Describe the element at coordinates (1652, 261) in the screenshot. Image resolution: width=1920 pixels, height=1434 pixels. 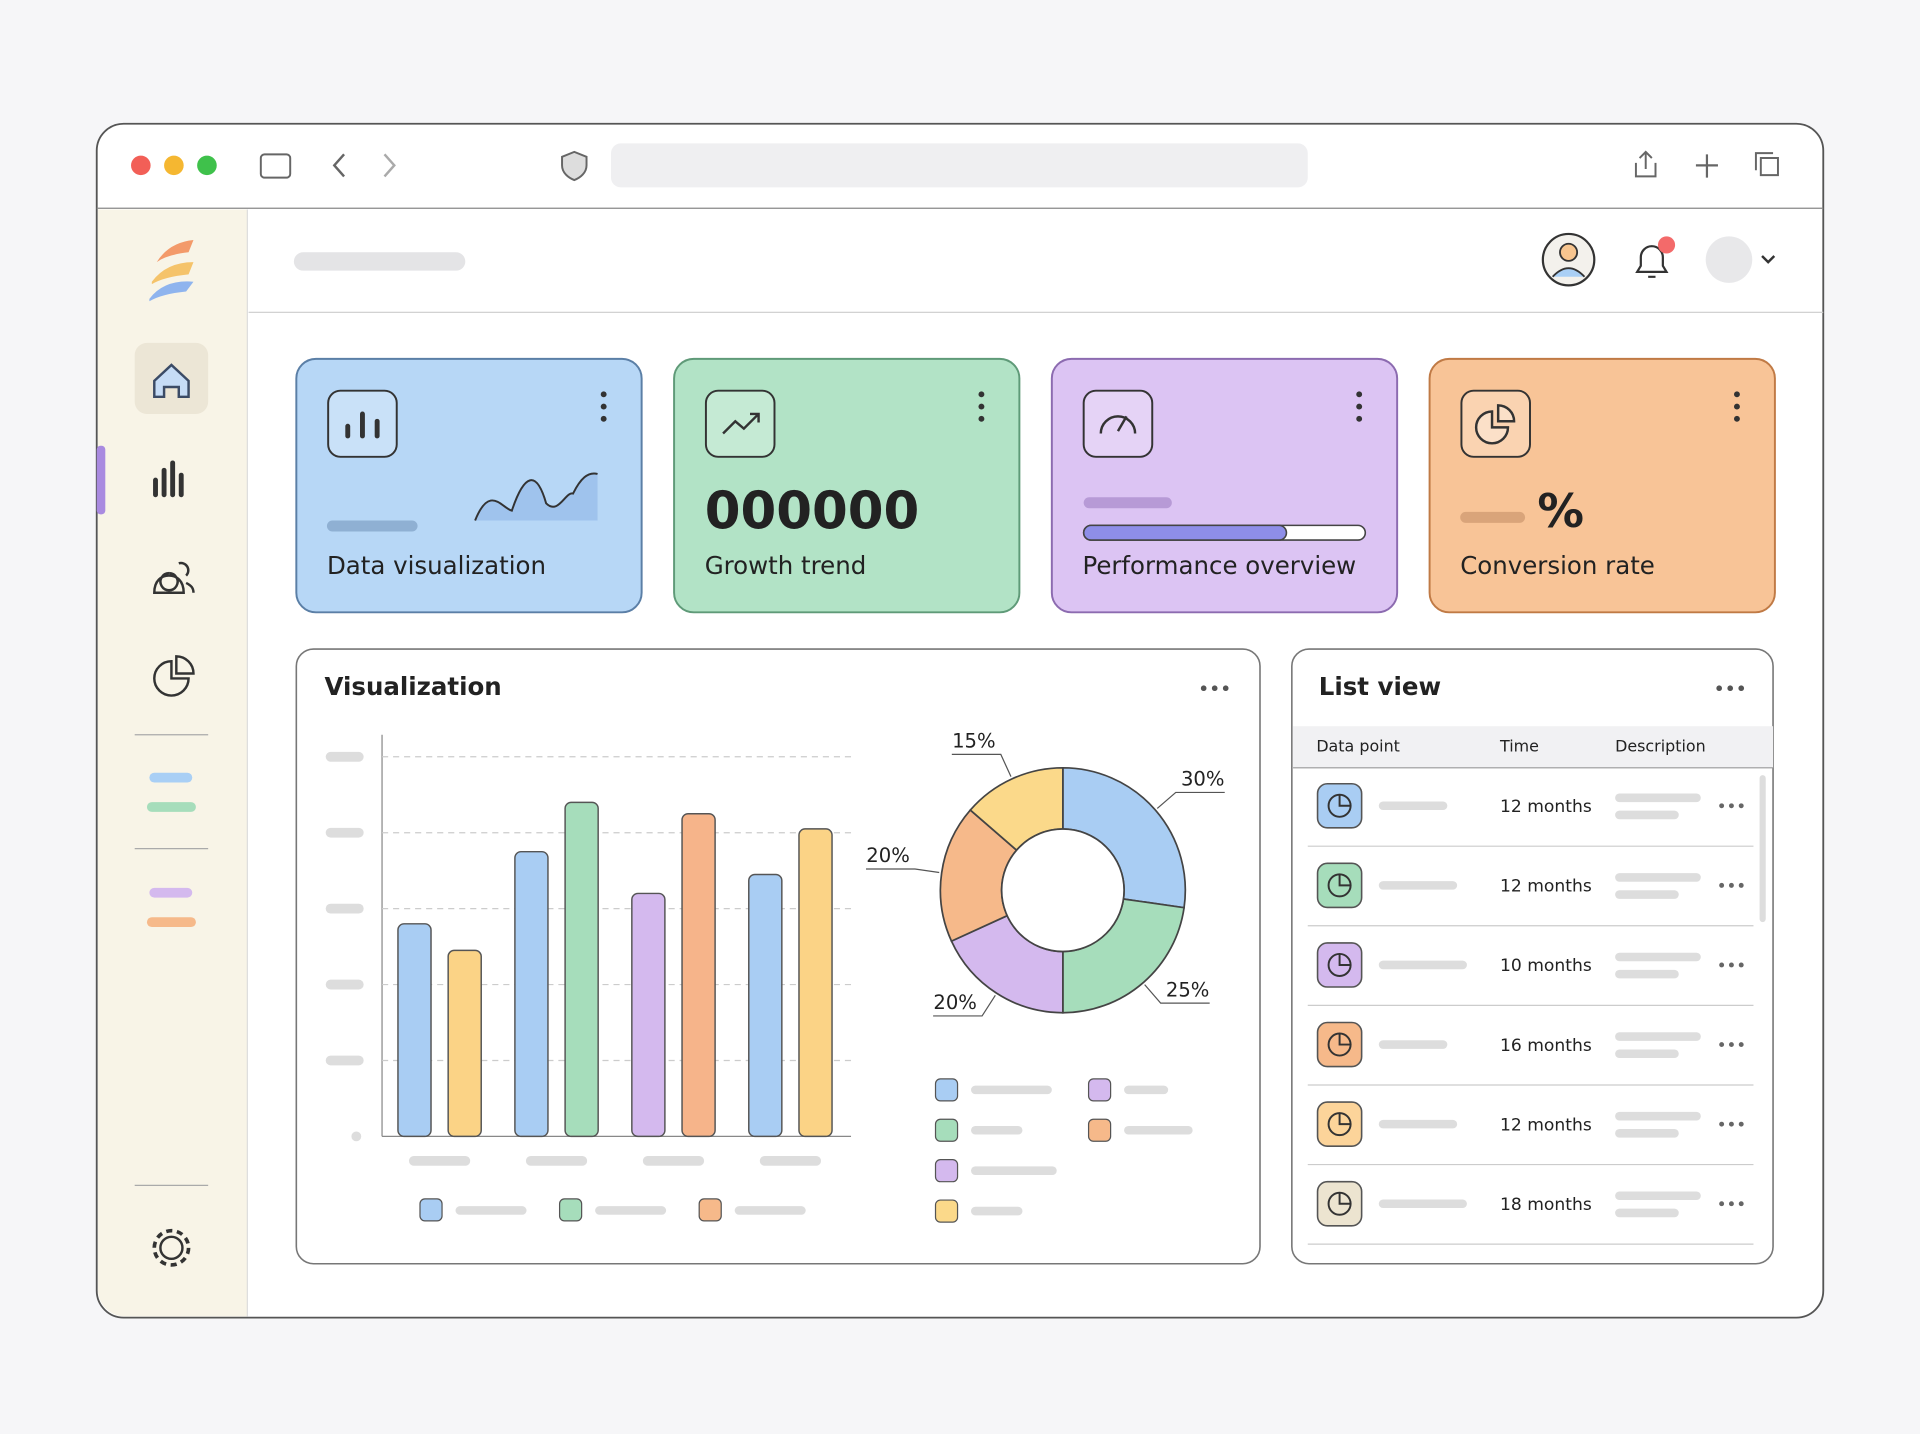
I see `notifications-button` at that location.